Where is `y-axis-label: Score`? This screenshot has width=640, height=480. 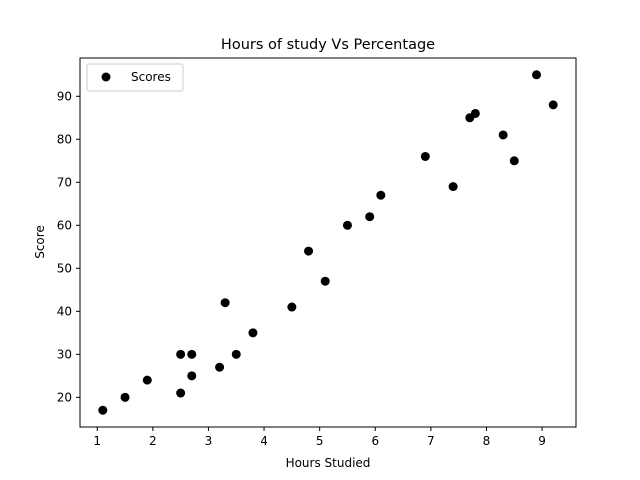
y-axis-label: Score is located at coordinates (40, 242).